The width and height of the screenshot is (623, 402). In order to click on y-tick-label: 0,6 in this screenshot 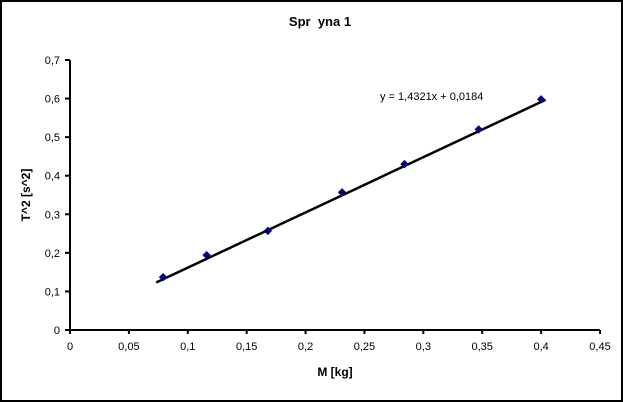, I will do `click(52, 100)`.